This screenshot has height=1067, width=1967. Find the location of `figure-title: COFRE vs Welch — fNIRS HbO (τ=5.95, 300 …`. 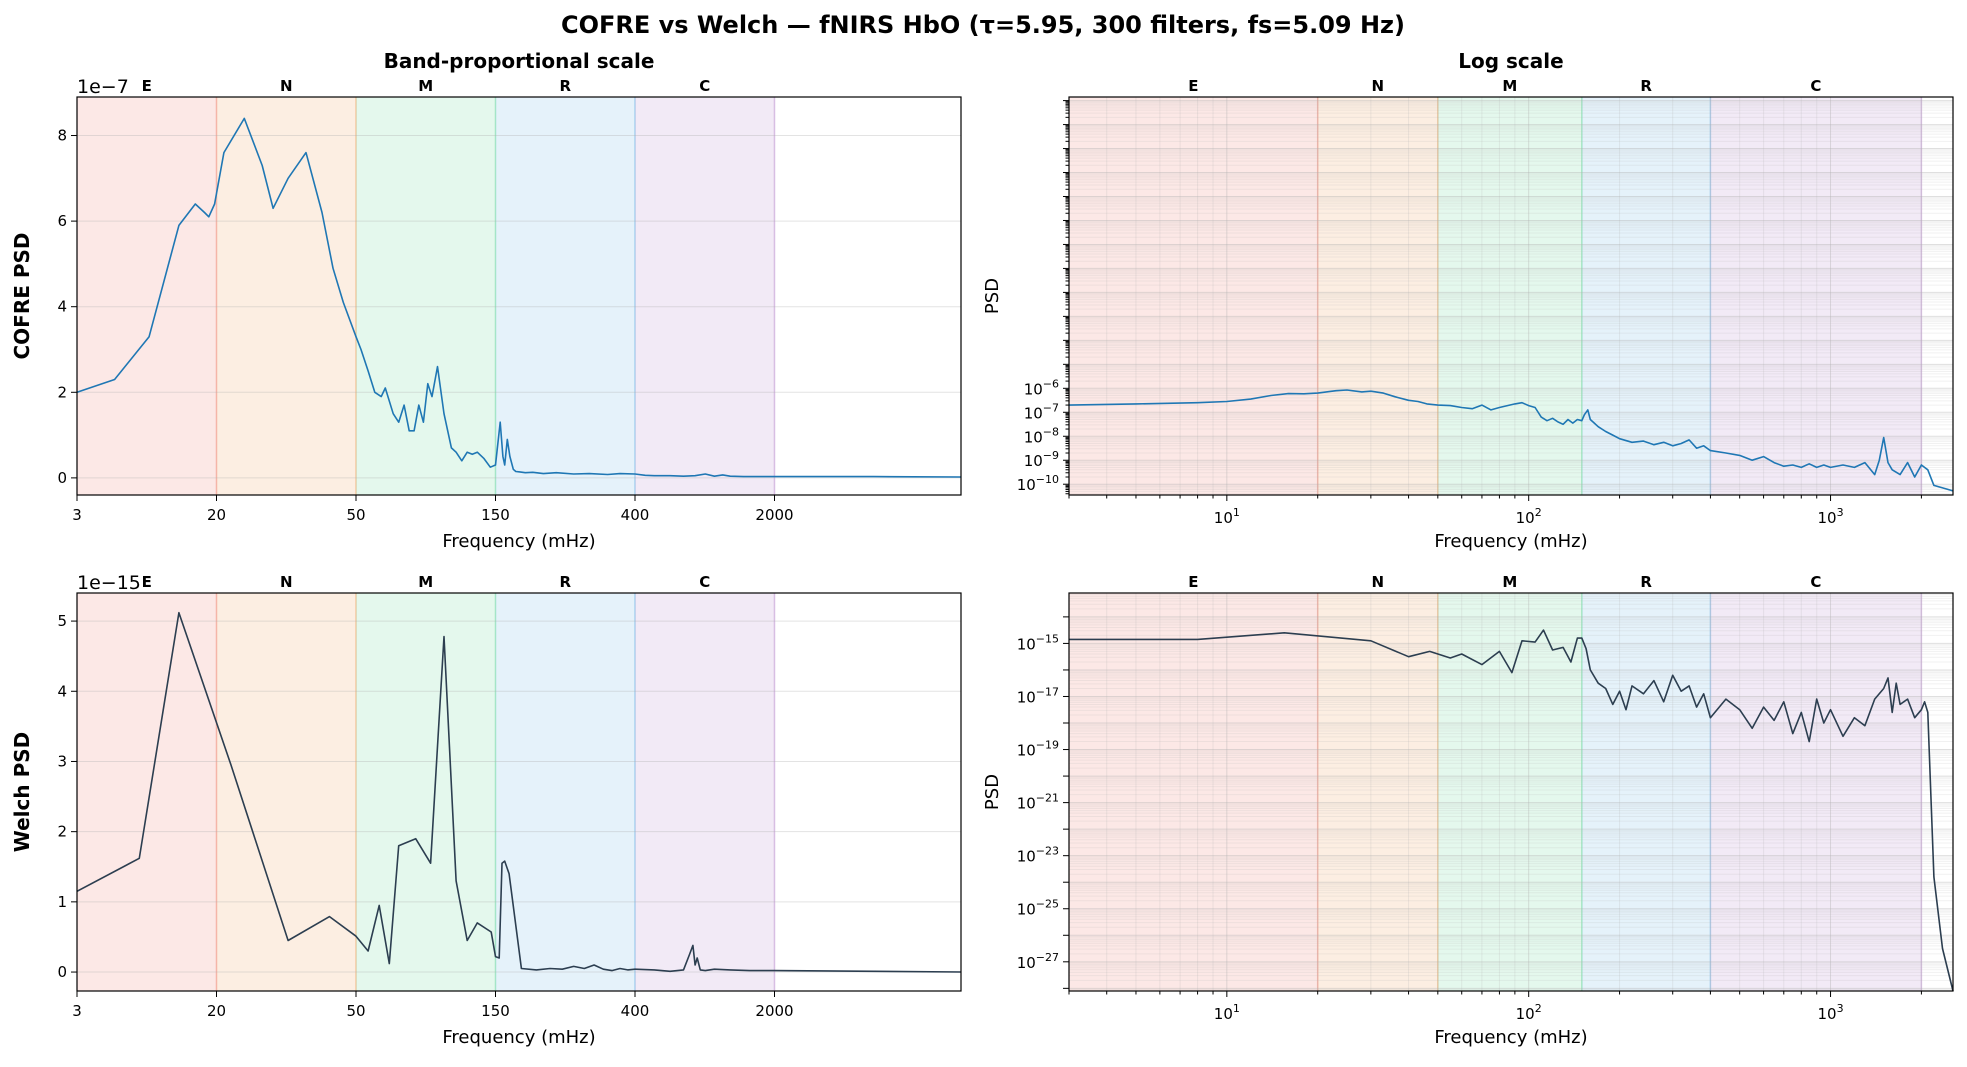

figure-title: COFRE vs Welch — fNIRS HbO (τ=5.95, 300 … is located at coordinates (983, 25).